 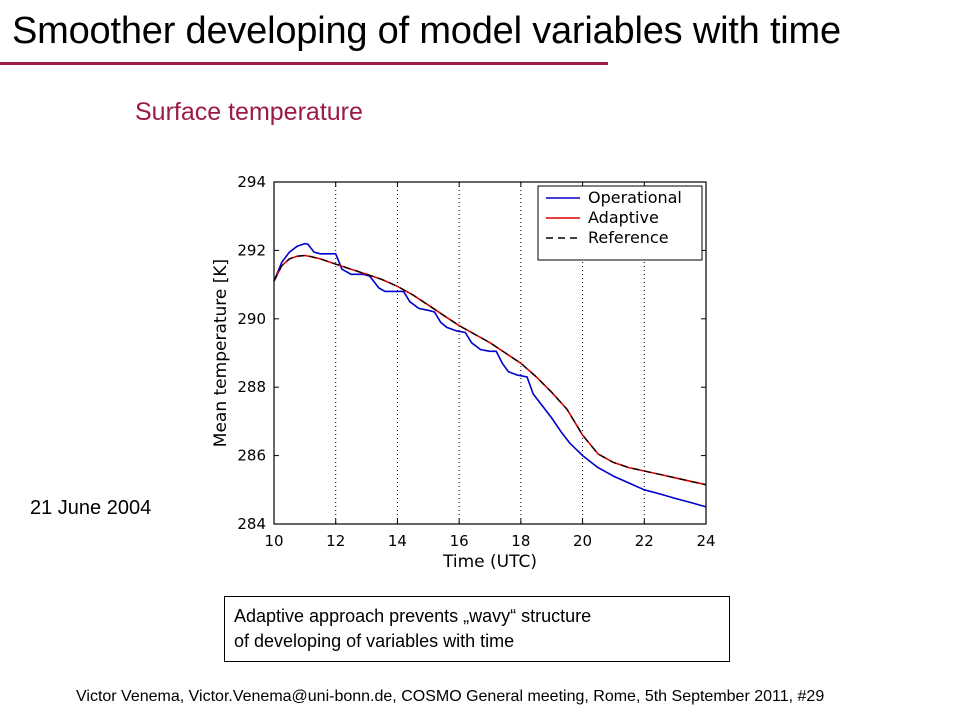 I want to click on x-tick-label-20: 20, so click(x=582, y=541).